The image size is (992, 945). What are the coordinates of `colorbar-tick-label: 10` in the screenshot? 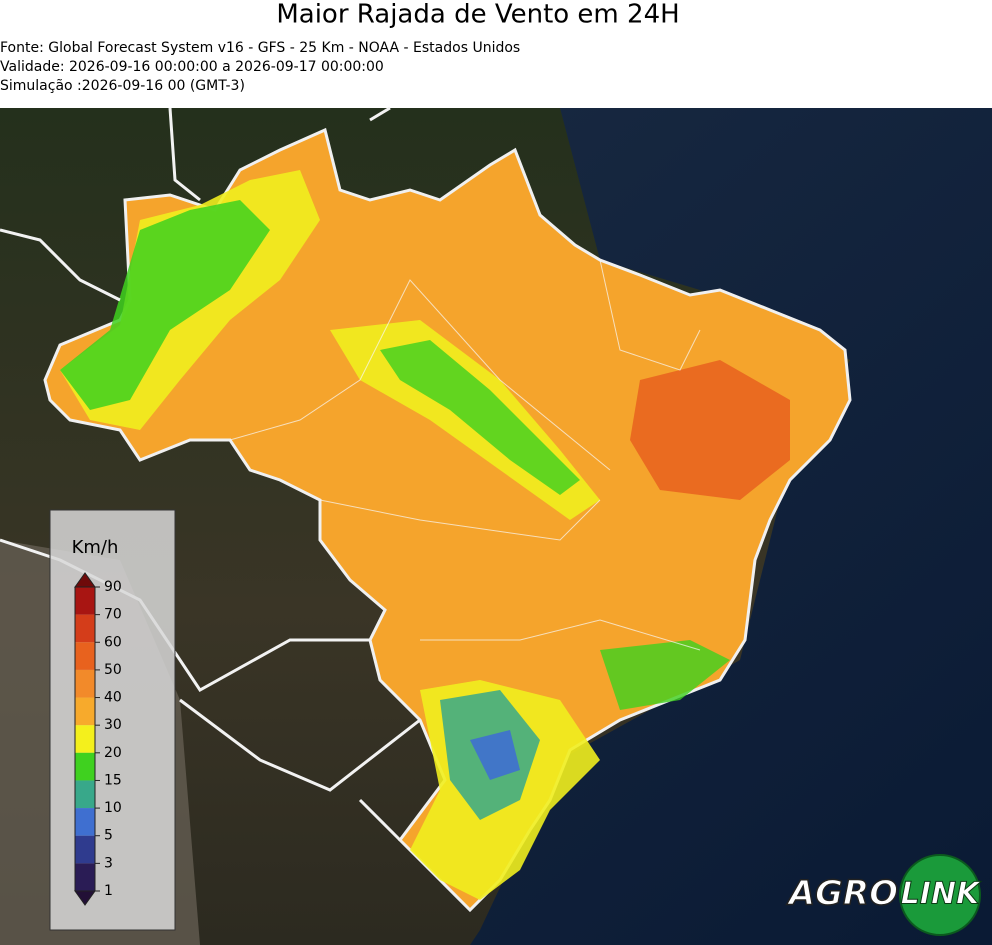 It's located at (113, 808).